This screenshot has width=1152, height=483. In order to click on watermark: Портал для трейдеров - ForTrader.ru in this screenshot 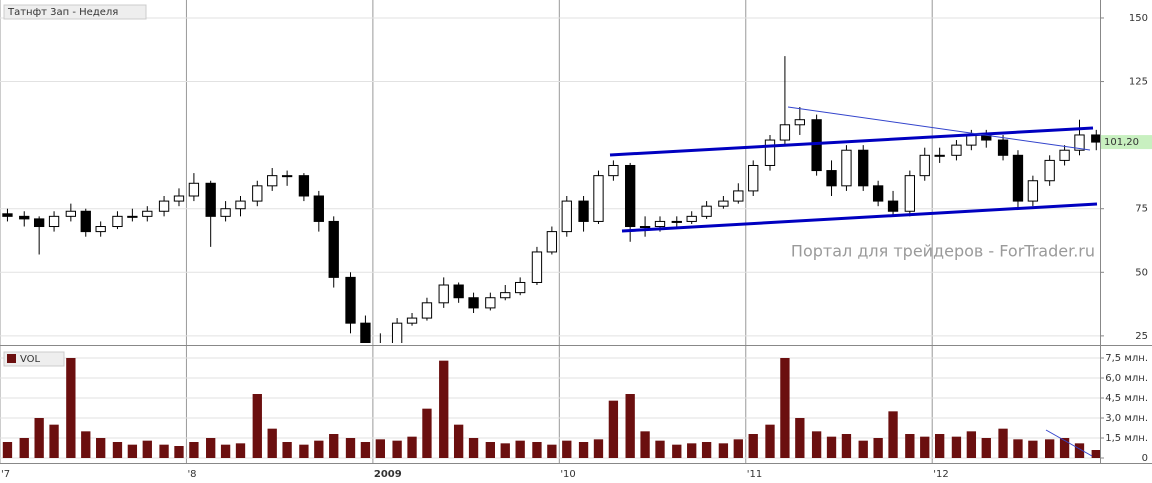, I will do `click(943, 251)`.